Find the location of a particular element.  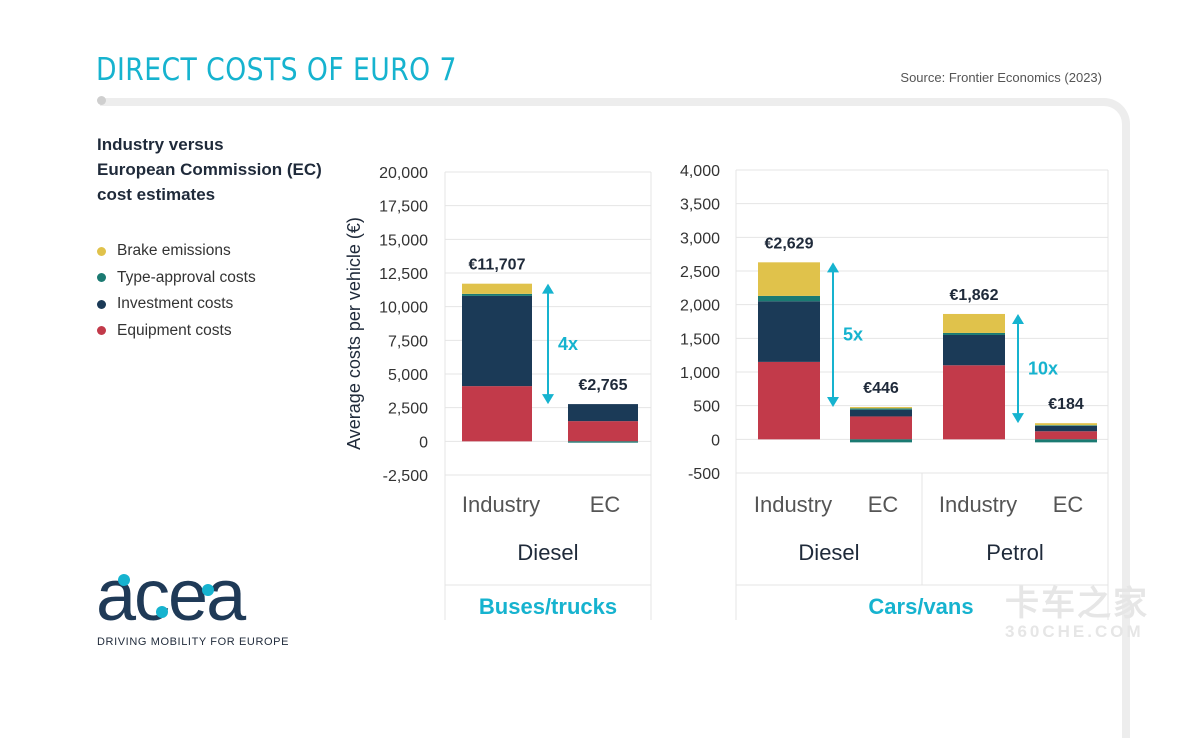

source-note: Source: Frontier Economics (2023) is located at coordinates (1001, 77).